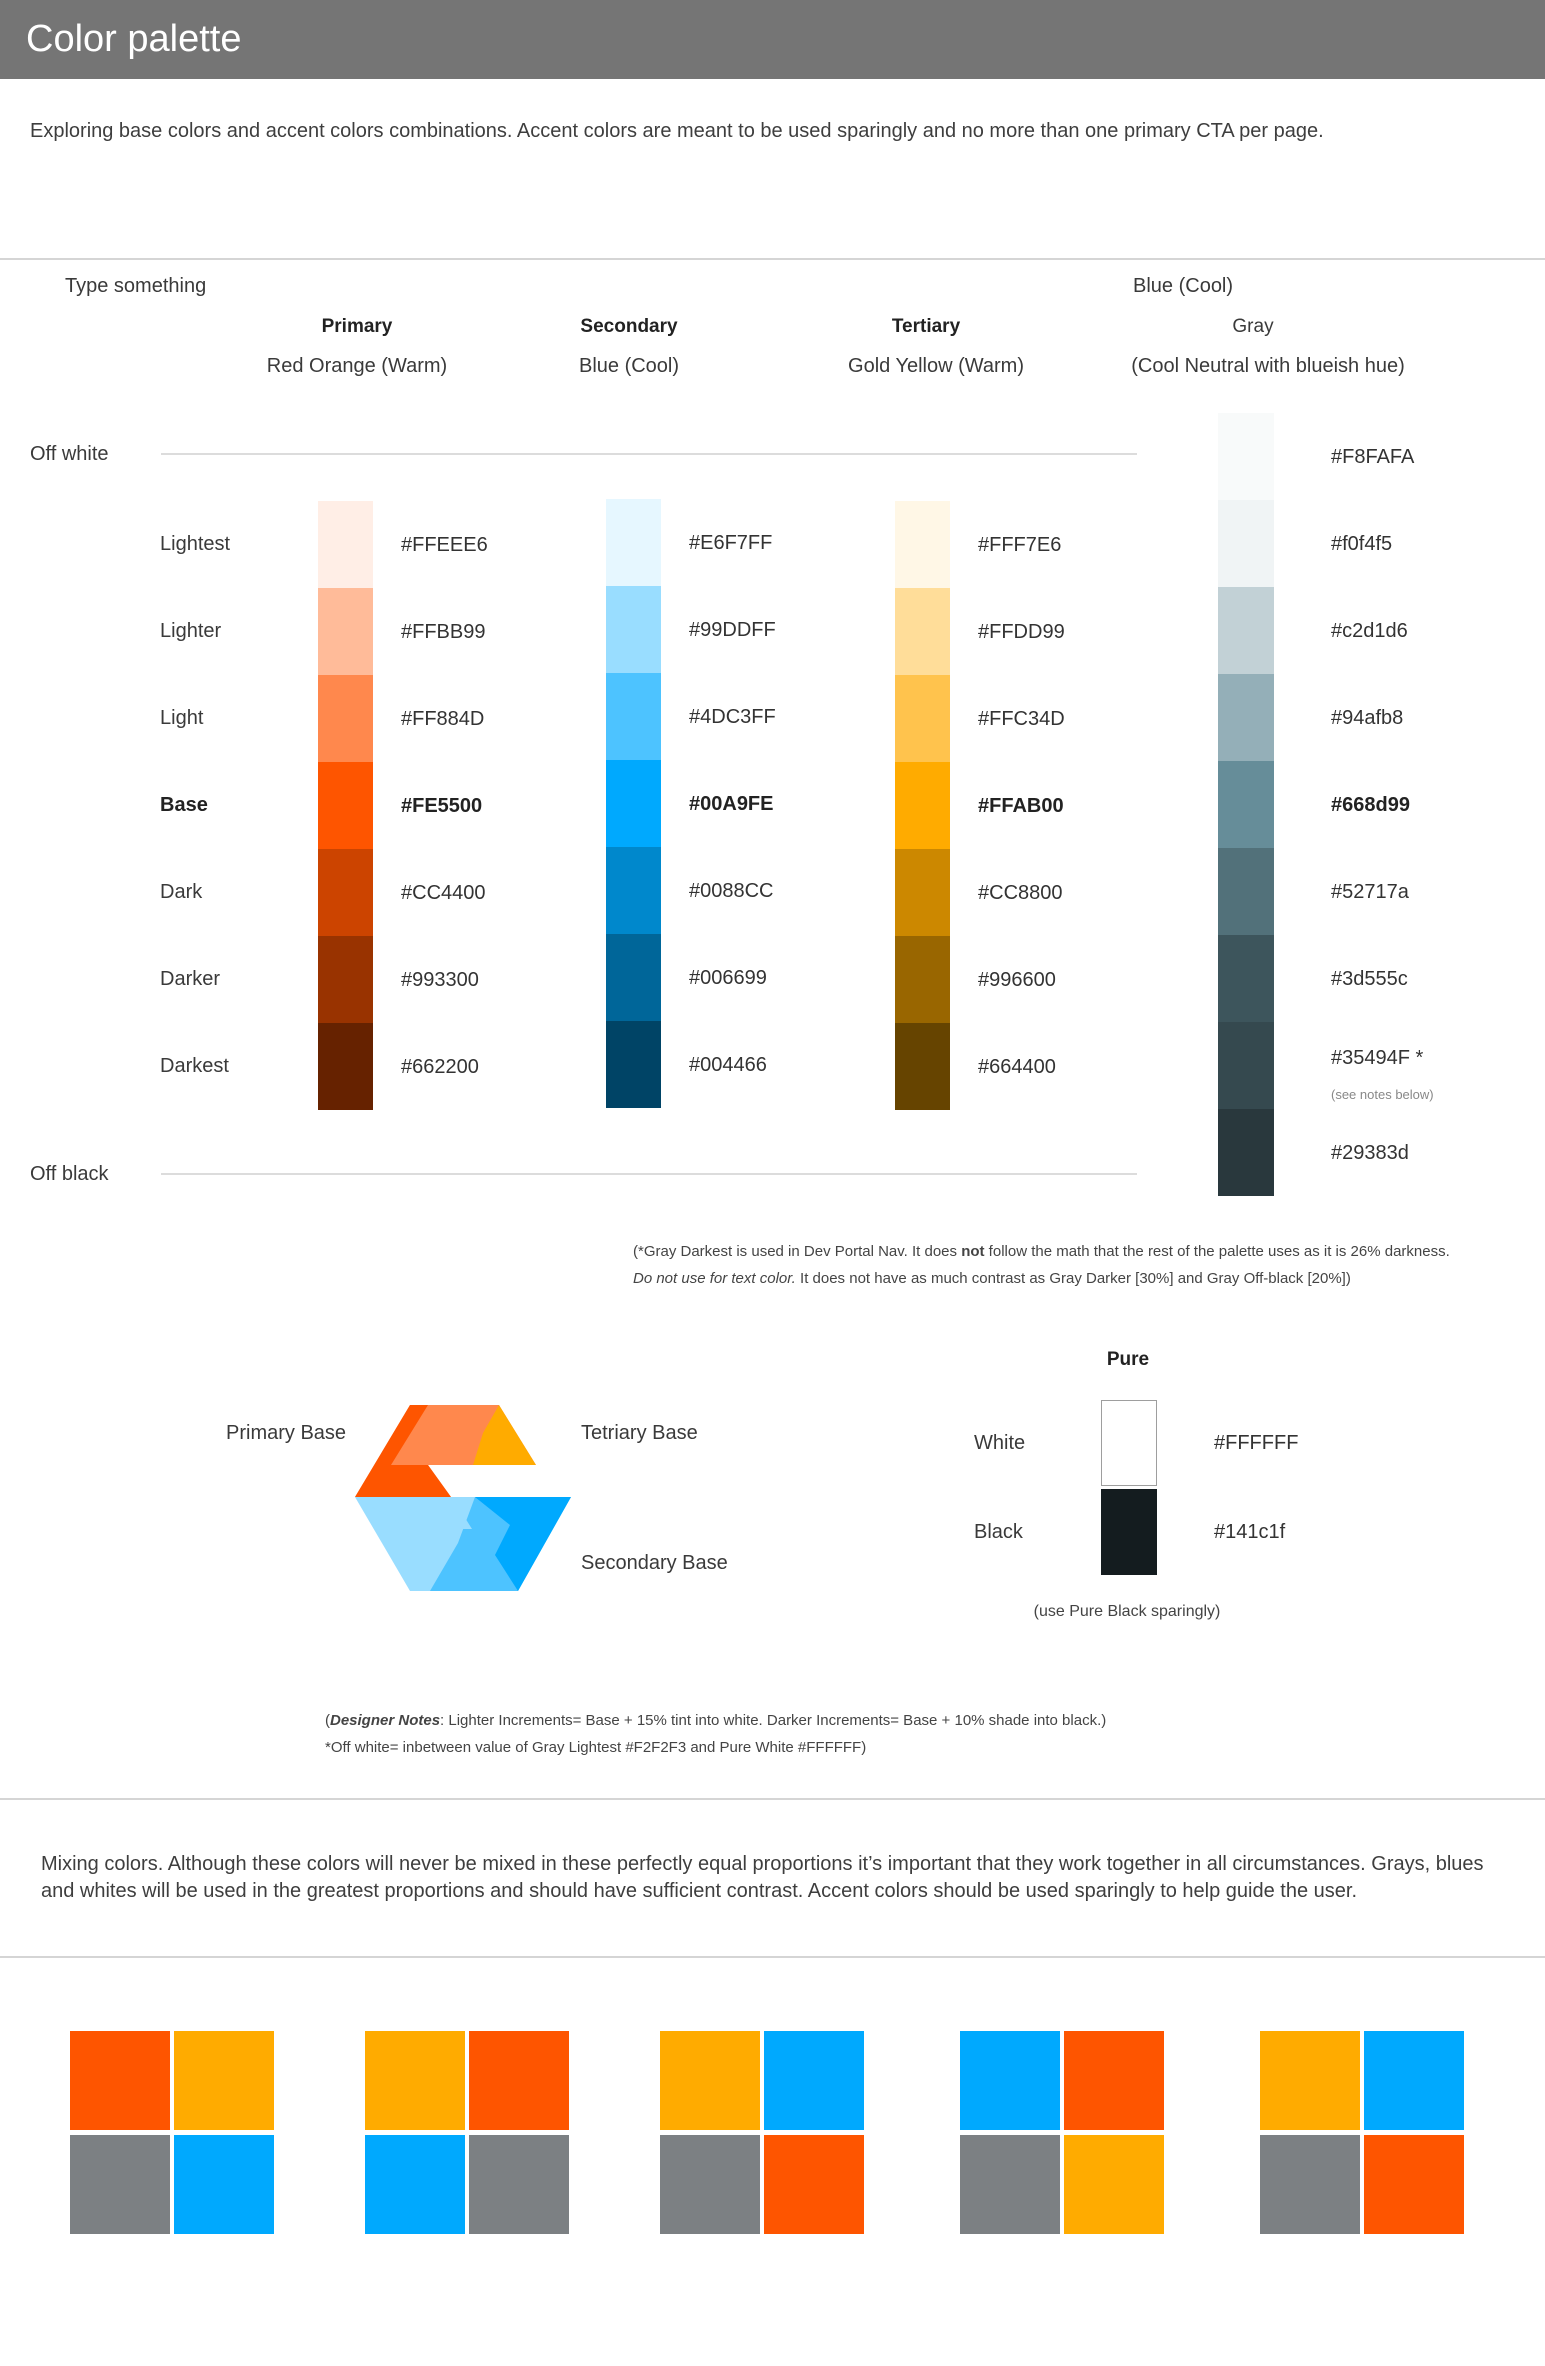 The height and width of the screenshot is (2366, 1545). What do you see at coordinates (182, 718) in the screenshot?
I see `shade-label-light: Light` at bounding box center [182, 718].